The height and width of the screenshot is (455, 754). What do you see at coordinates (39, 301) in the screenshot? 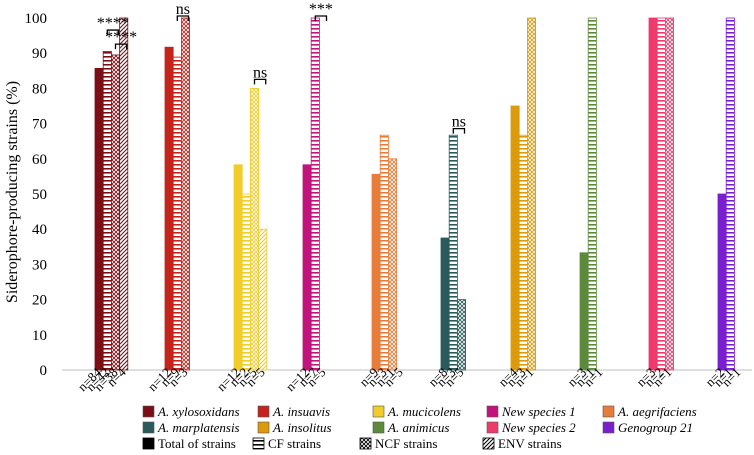
I see `y-tick-label: 20` at bounding box center [39, 301].